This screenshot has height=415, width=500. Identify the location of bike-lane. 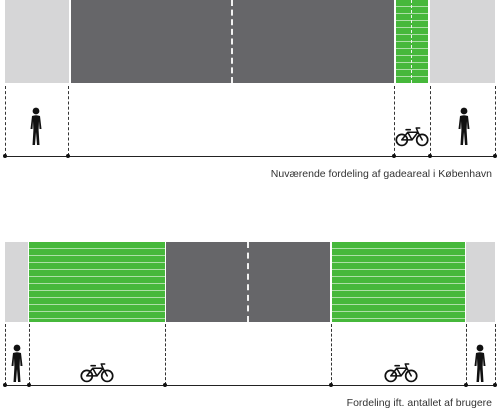
(412, 41).